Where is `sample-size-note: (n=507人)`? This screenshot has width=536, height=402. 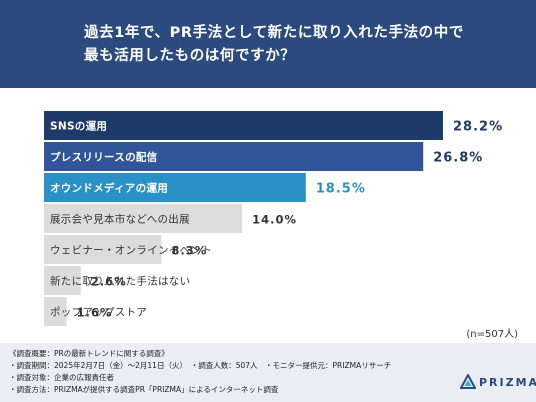 sample-size-note: (n=507人) is located at coordinates (492, 334).